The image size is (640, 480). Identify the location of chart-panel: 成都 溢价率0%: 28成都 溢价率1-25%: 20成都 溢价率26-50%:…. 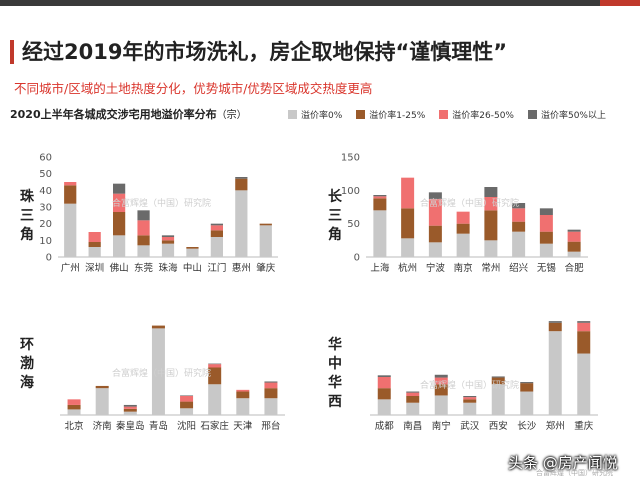
(484, 376).